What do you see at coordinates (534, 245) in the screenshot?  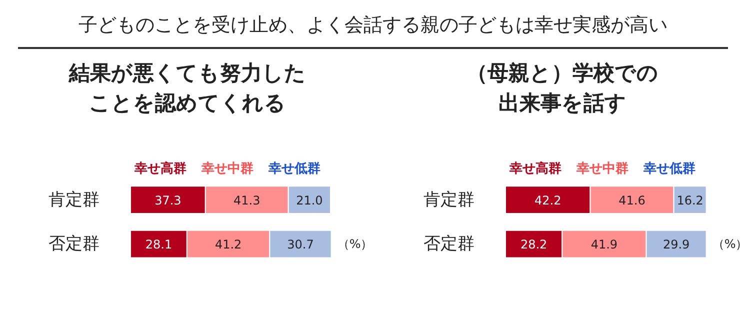 I see `data-label: 28.2` at bounding box center [534, 245].